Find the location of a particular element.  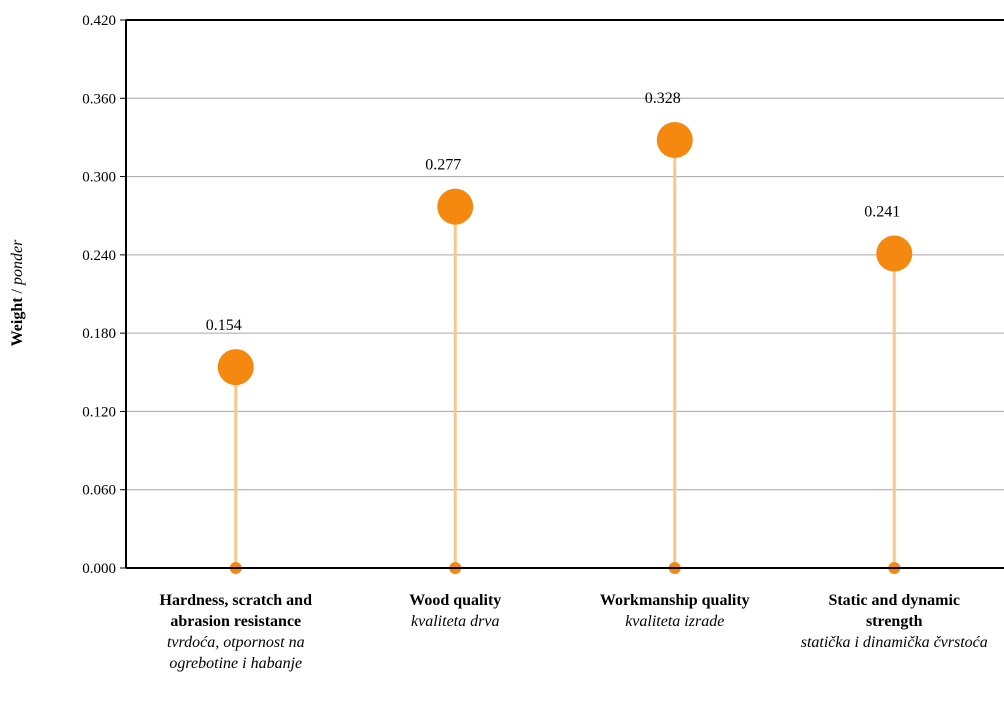

data-label: 0.328 is located at coordinates (663, 98).